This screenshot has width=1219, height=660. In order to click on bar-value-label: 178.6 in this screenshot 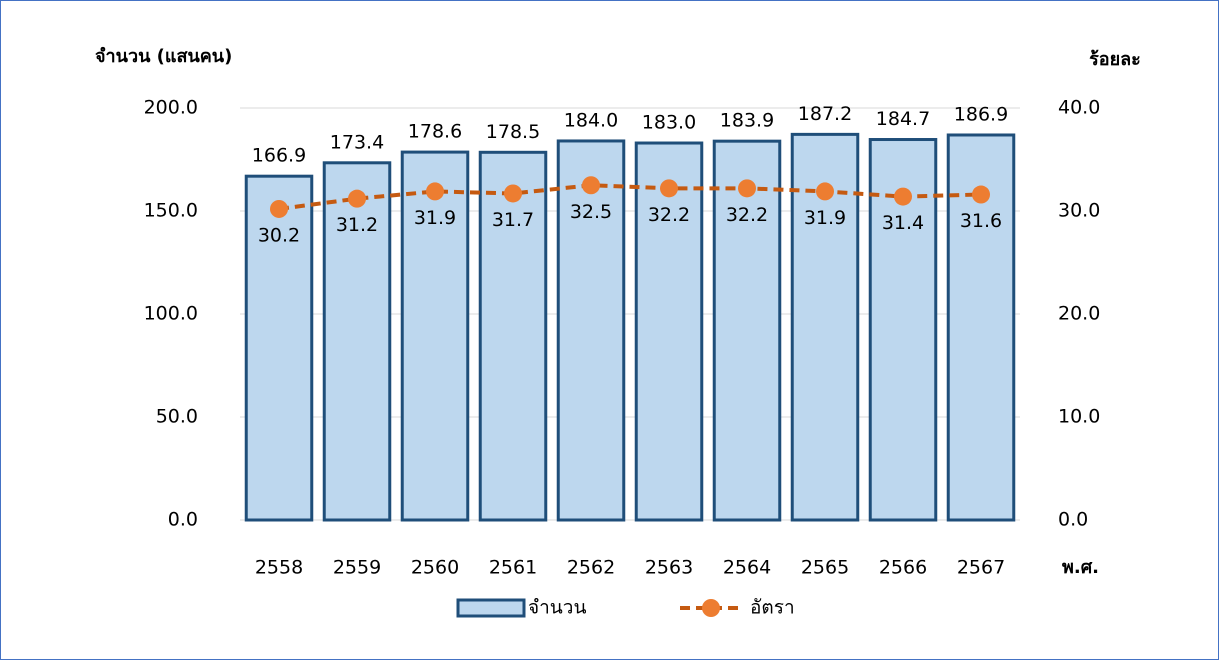, I will do `click(435, 132)`.